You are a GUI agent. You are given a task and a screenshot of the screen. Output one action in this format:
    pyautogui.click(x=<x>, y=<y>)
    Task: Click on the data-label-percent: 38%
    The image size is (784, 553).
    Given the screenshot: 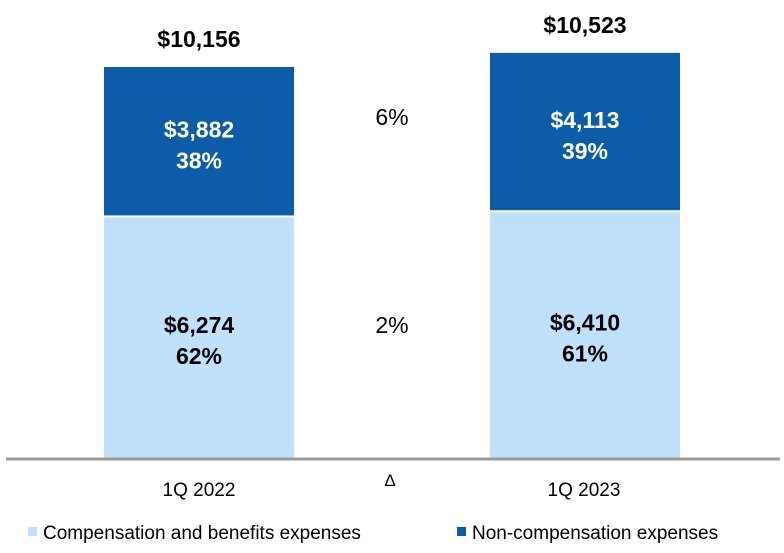 What is the action you would take?
    pyautogui.click(x=199, y=161)
    